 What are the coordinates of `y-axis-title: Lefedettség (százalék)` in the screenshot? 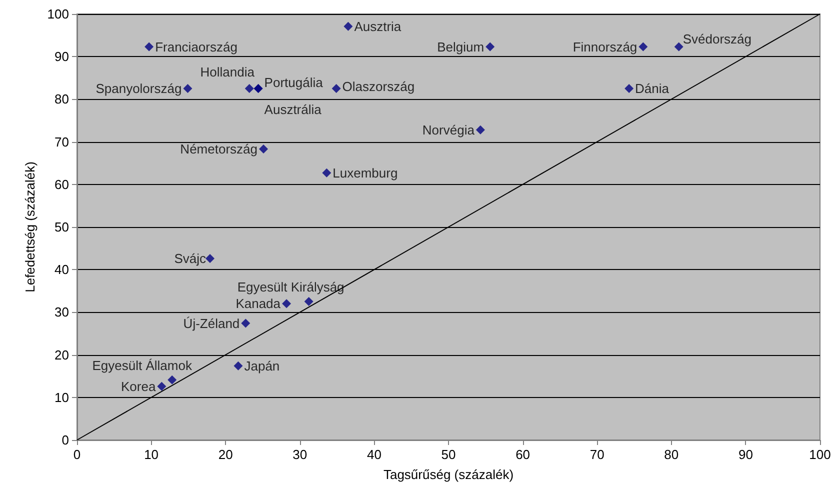 It's located at (30, 227).